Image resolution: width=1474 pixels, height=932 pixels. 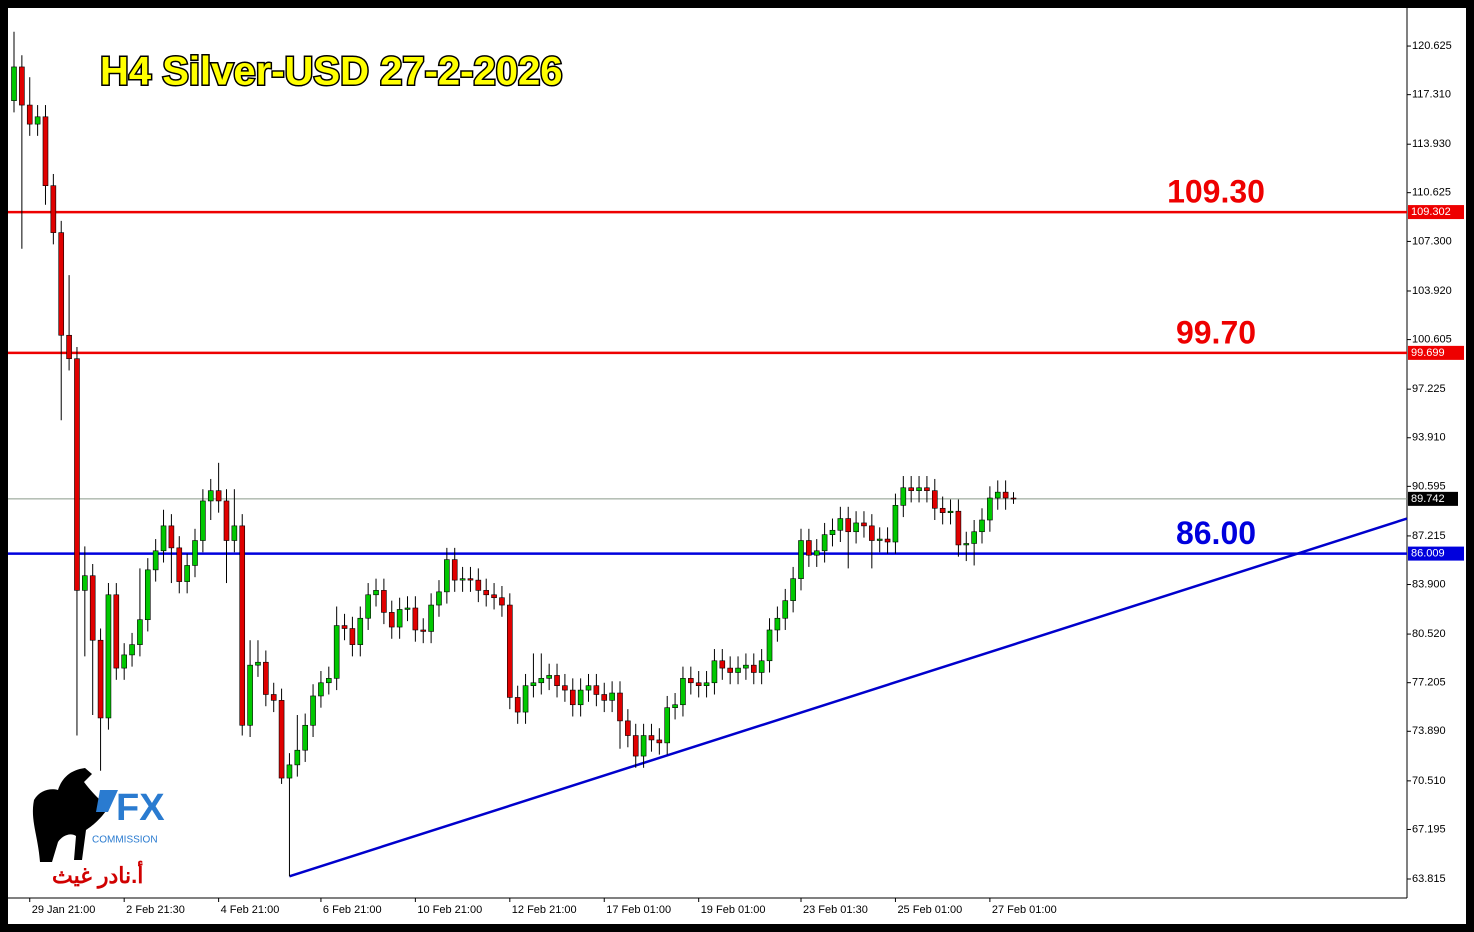 What do you see at coordinates (1432, 46) in the screenshot?
I see `y-tick-label: 120.625` at bounding box center [1432, 46].